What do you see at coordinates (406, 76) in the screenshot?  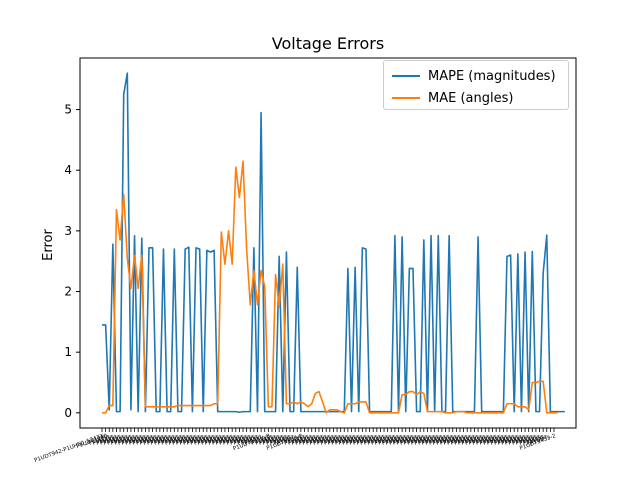 I see `legend-swatch-mape` at bounding box center [406, 76].